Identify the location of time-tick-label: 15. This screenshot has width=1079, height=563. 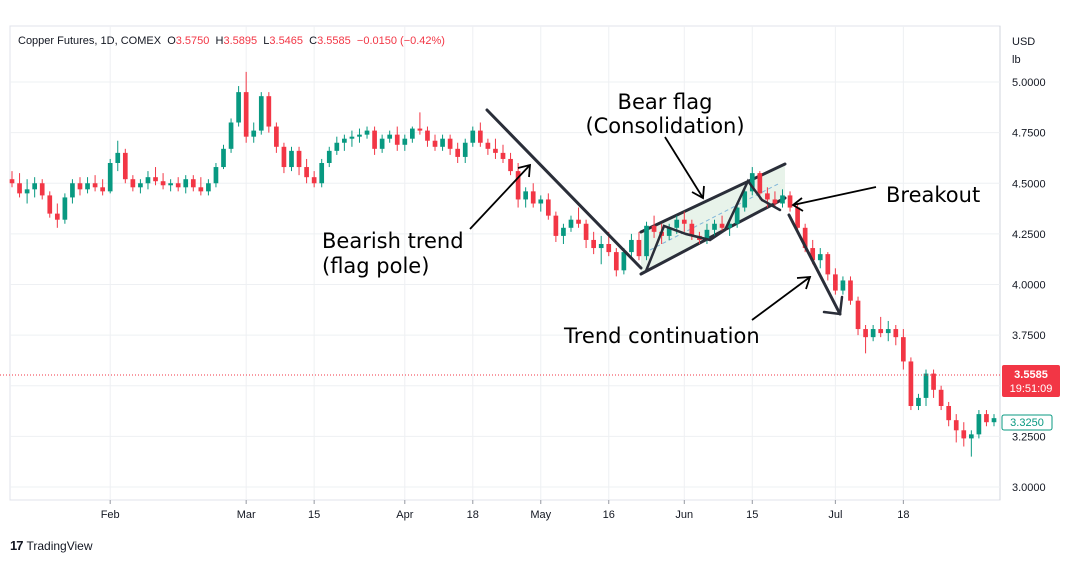
(752, 515).